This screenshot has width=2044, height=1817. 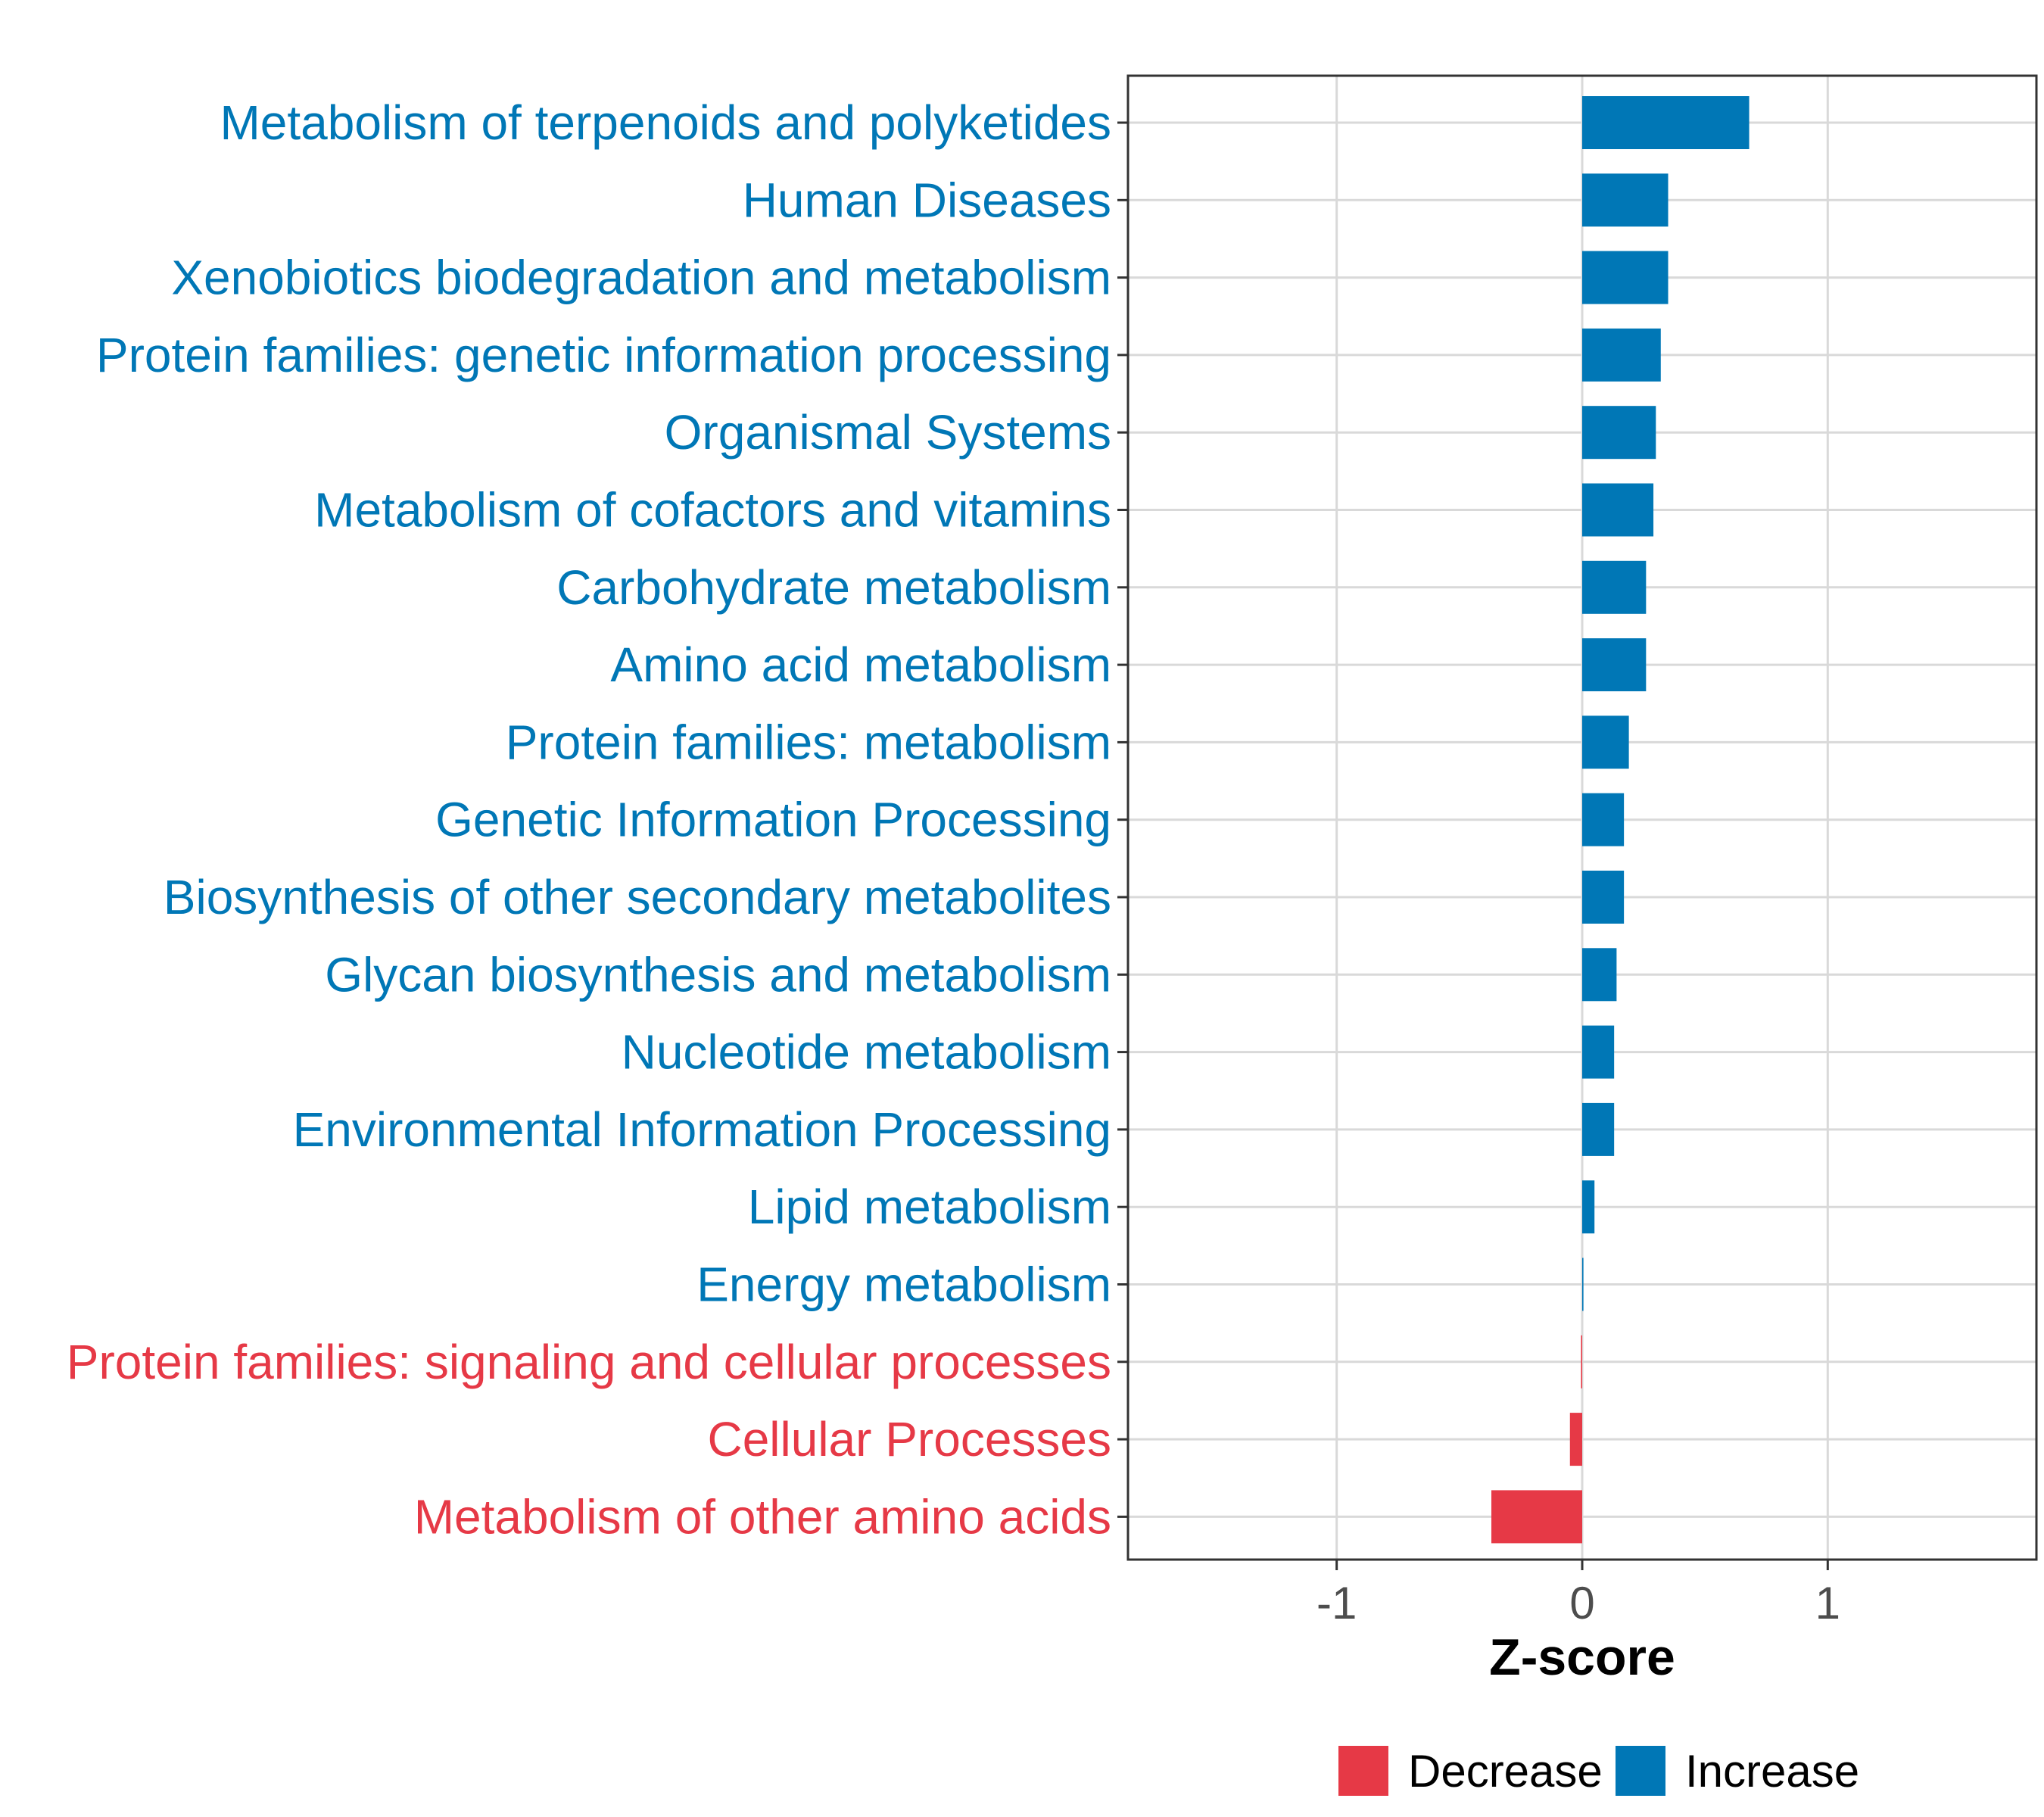 What do you see at coordinates (861, 664) in the screenshot?
I see `category-label: Amino acid metabolism` at bounding box center [861, 664].